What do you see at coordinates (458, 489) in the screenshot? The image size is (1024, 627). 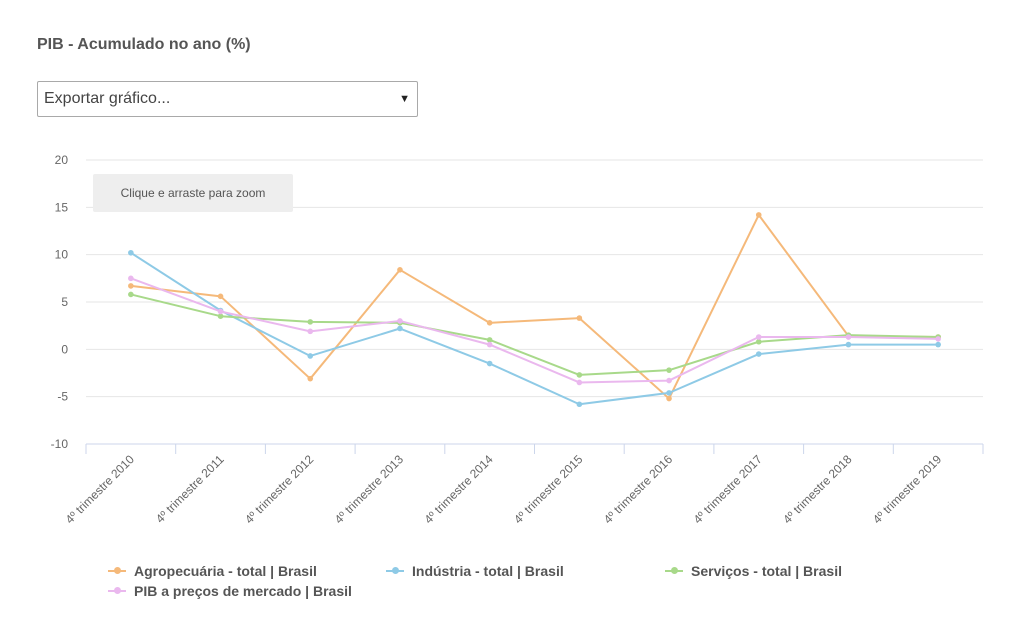 I see `x-tick-label: 4º trimestre 2014` at bounding box center [458, 489].